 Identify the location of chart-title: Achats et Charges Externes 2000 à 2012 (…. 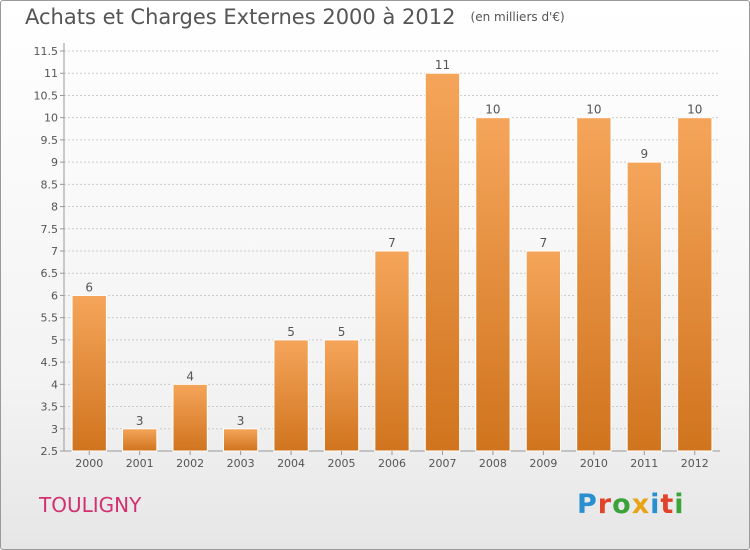
(295, 17).